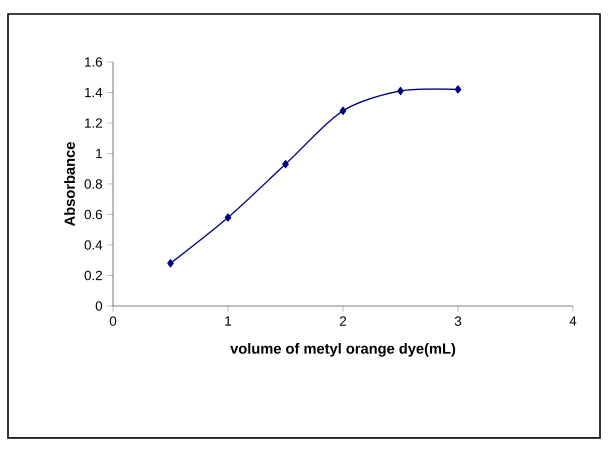  What do you see at coordinates (69, 184) in the screenshot?
I see `y-axis-title: Absorbance` at bounding box center [69, 184].